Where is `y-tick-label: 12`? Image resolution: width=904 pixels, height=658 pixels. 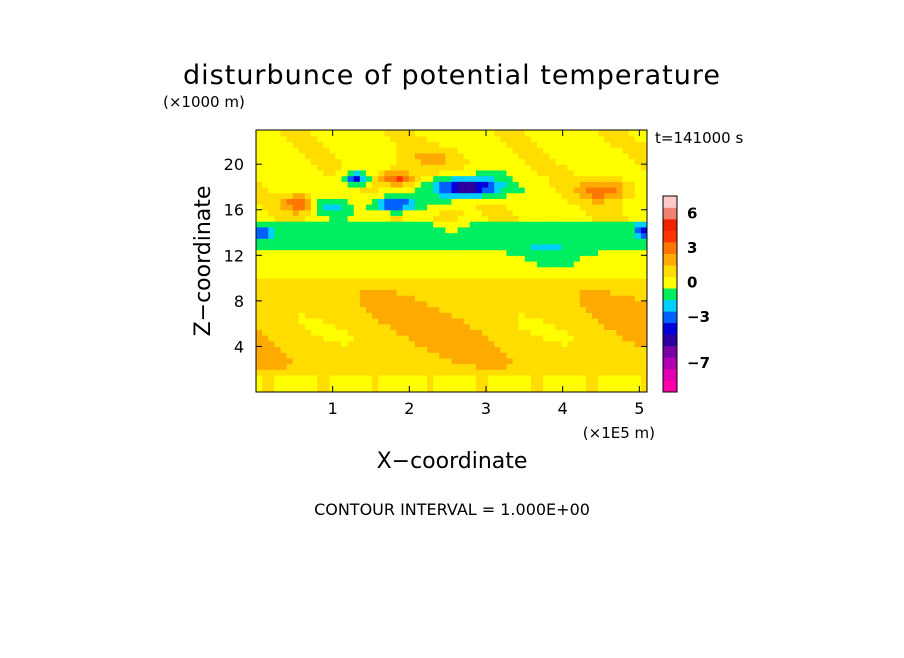
y-tick-label: 12 is located at coordinates (234, 255).